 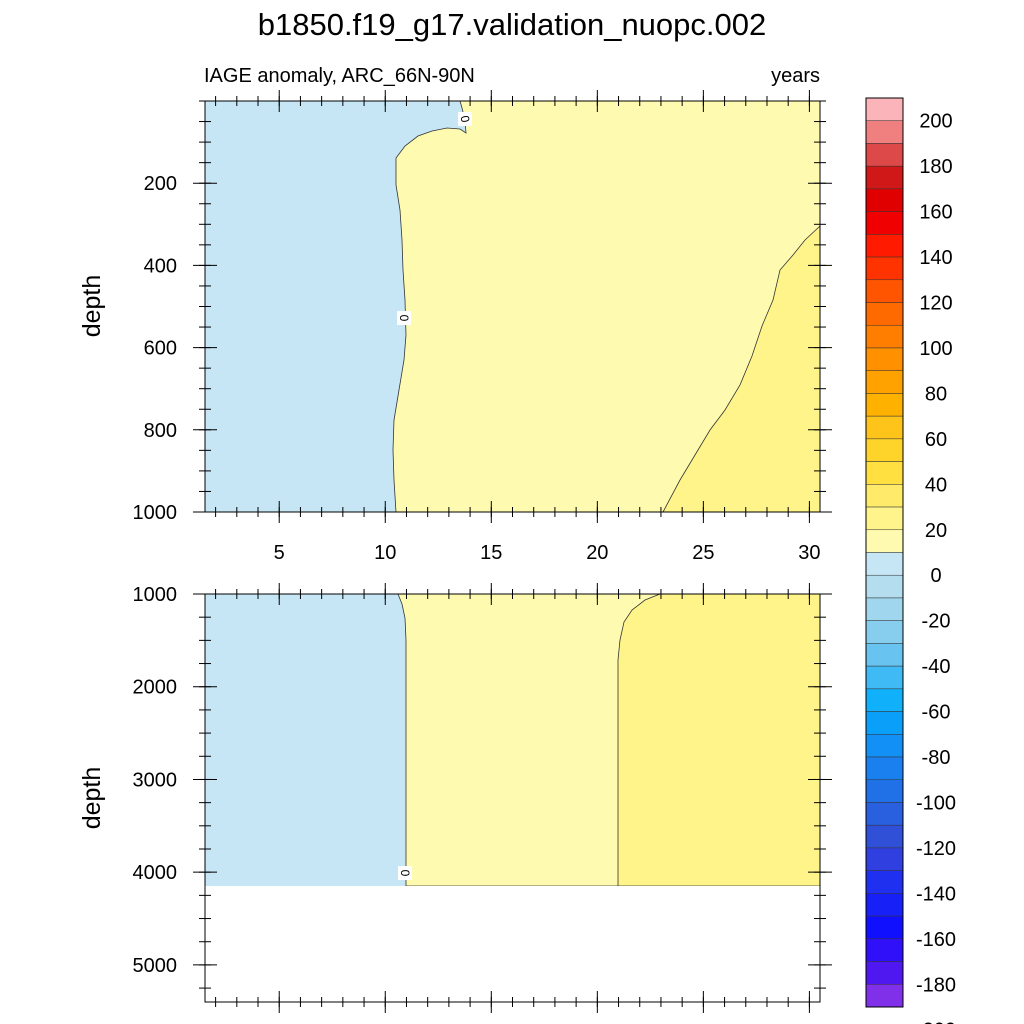 What do you see at coordinates (935, 167) in the screenshot?
I see `colorbar-label: 180` at bounding box center [935, 167].